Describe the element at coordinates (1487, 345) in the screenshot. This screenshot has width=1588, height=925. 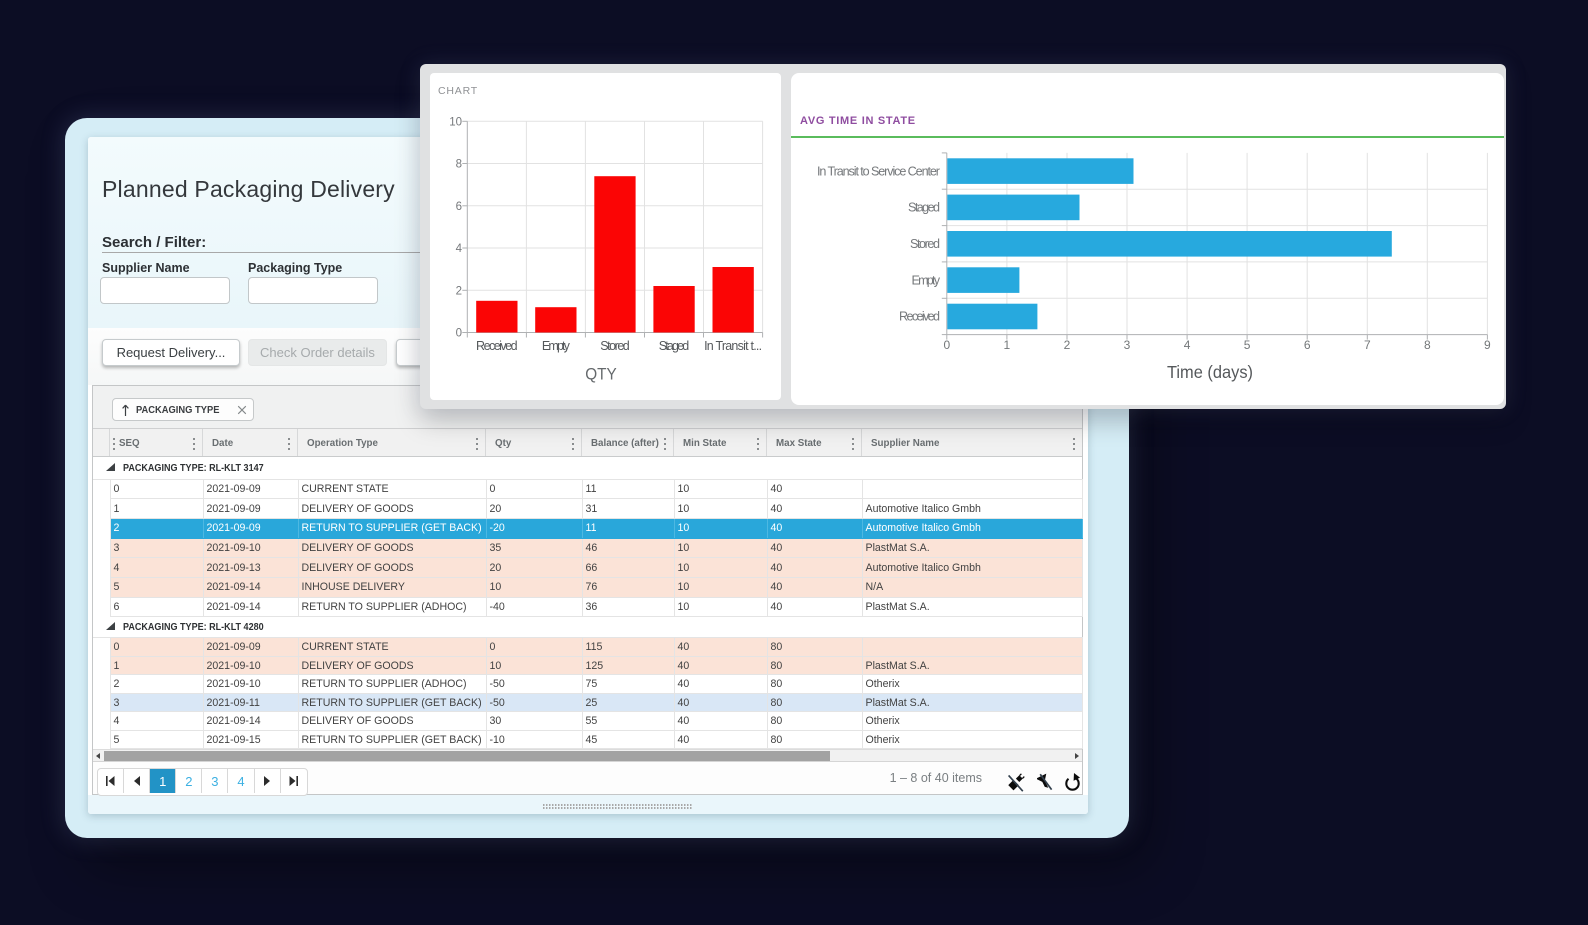
I see `svg-text: 9` at that location.